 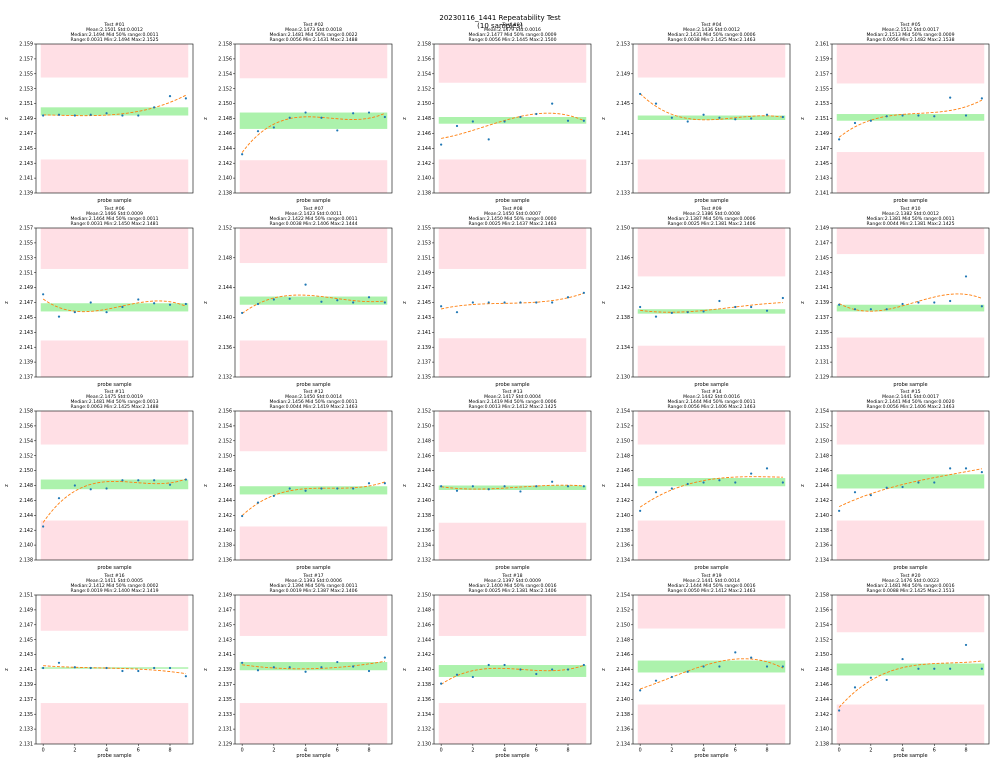 What do you see at coordinates (735, 751) in the screenshot?
I see `x-tick-label: 6` at bounding box center [735, 751].